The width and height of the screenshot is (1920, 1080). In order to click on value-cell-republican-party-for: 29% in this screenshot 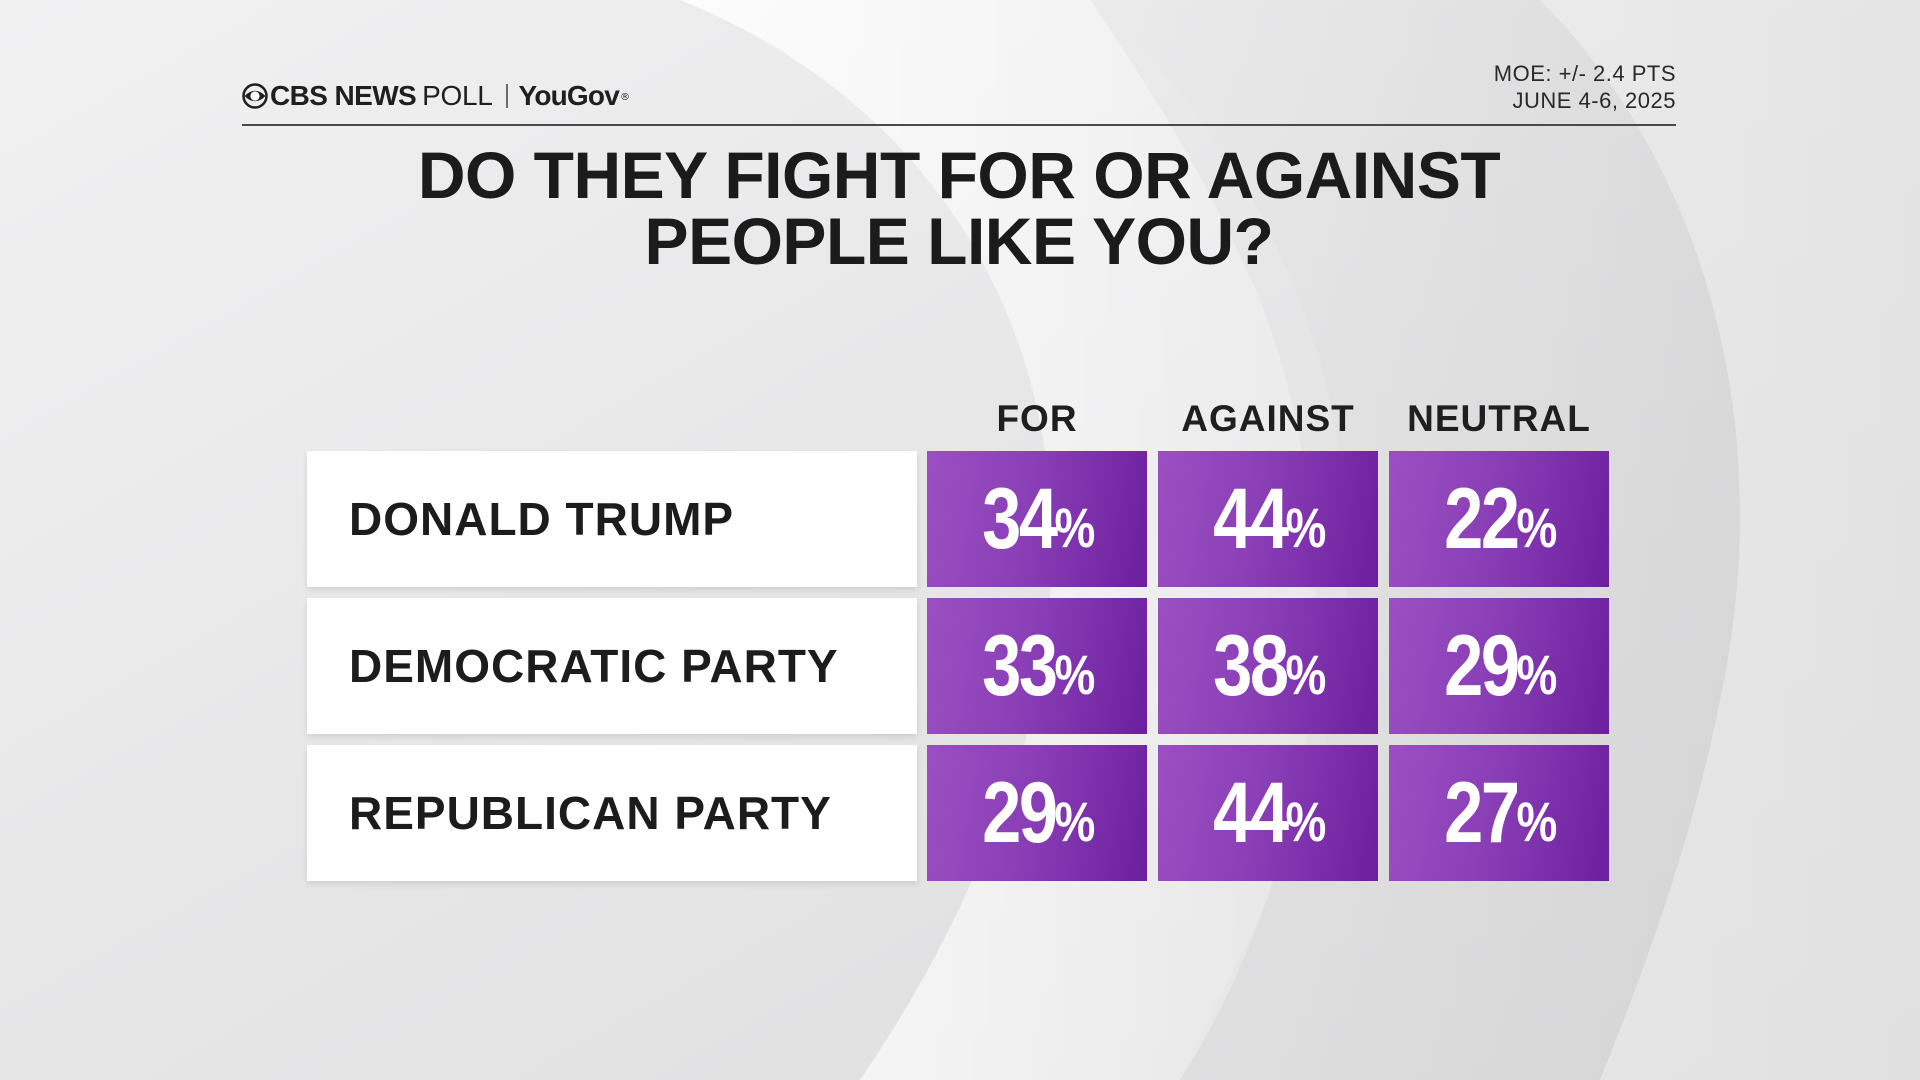, I will do `click(1037, 813)`.